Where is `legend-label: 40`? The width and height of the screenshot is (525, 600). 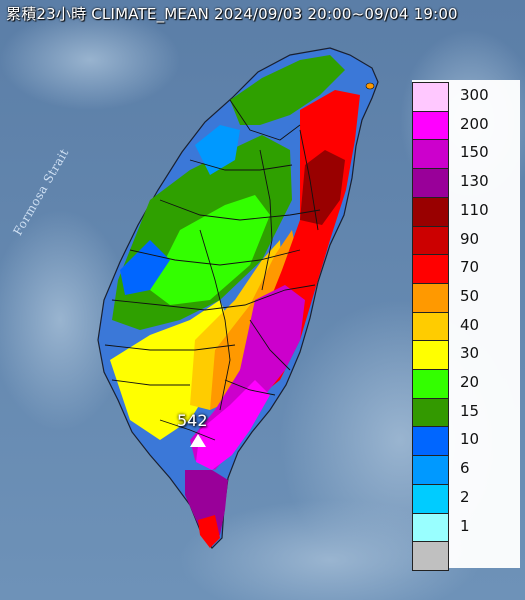 legend-label: 40 is located at coordinates (470, 324).